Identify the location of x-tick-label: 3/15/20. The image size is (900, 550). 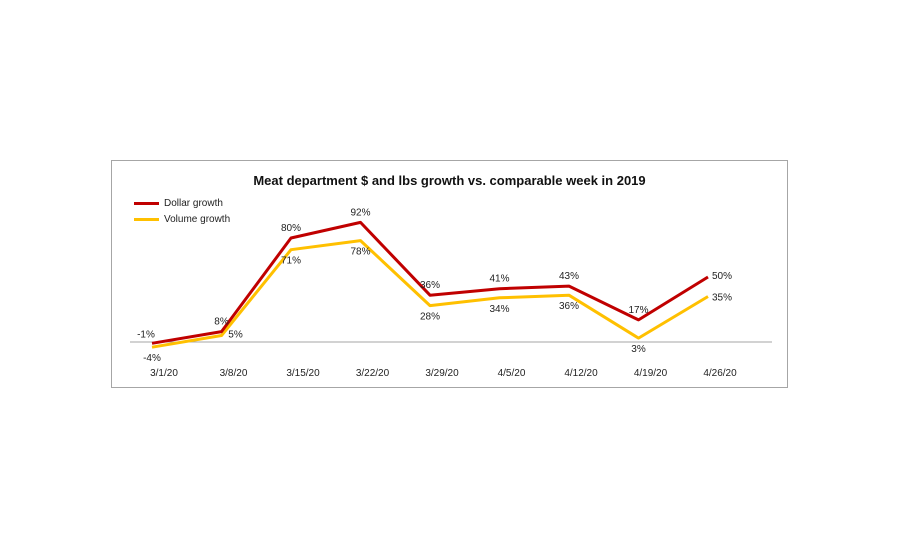
(303, 373).